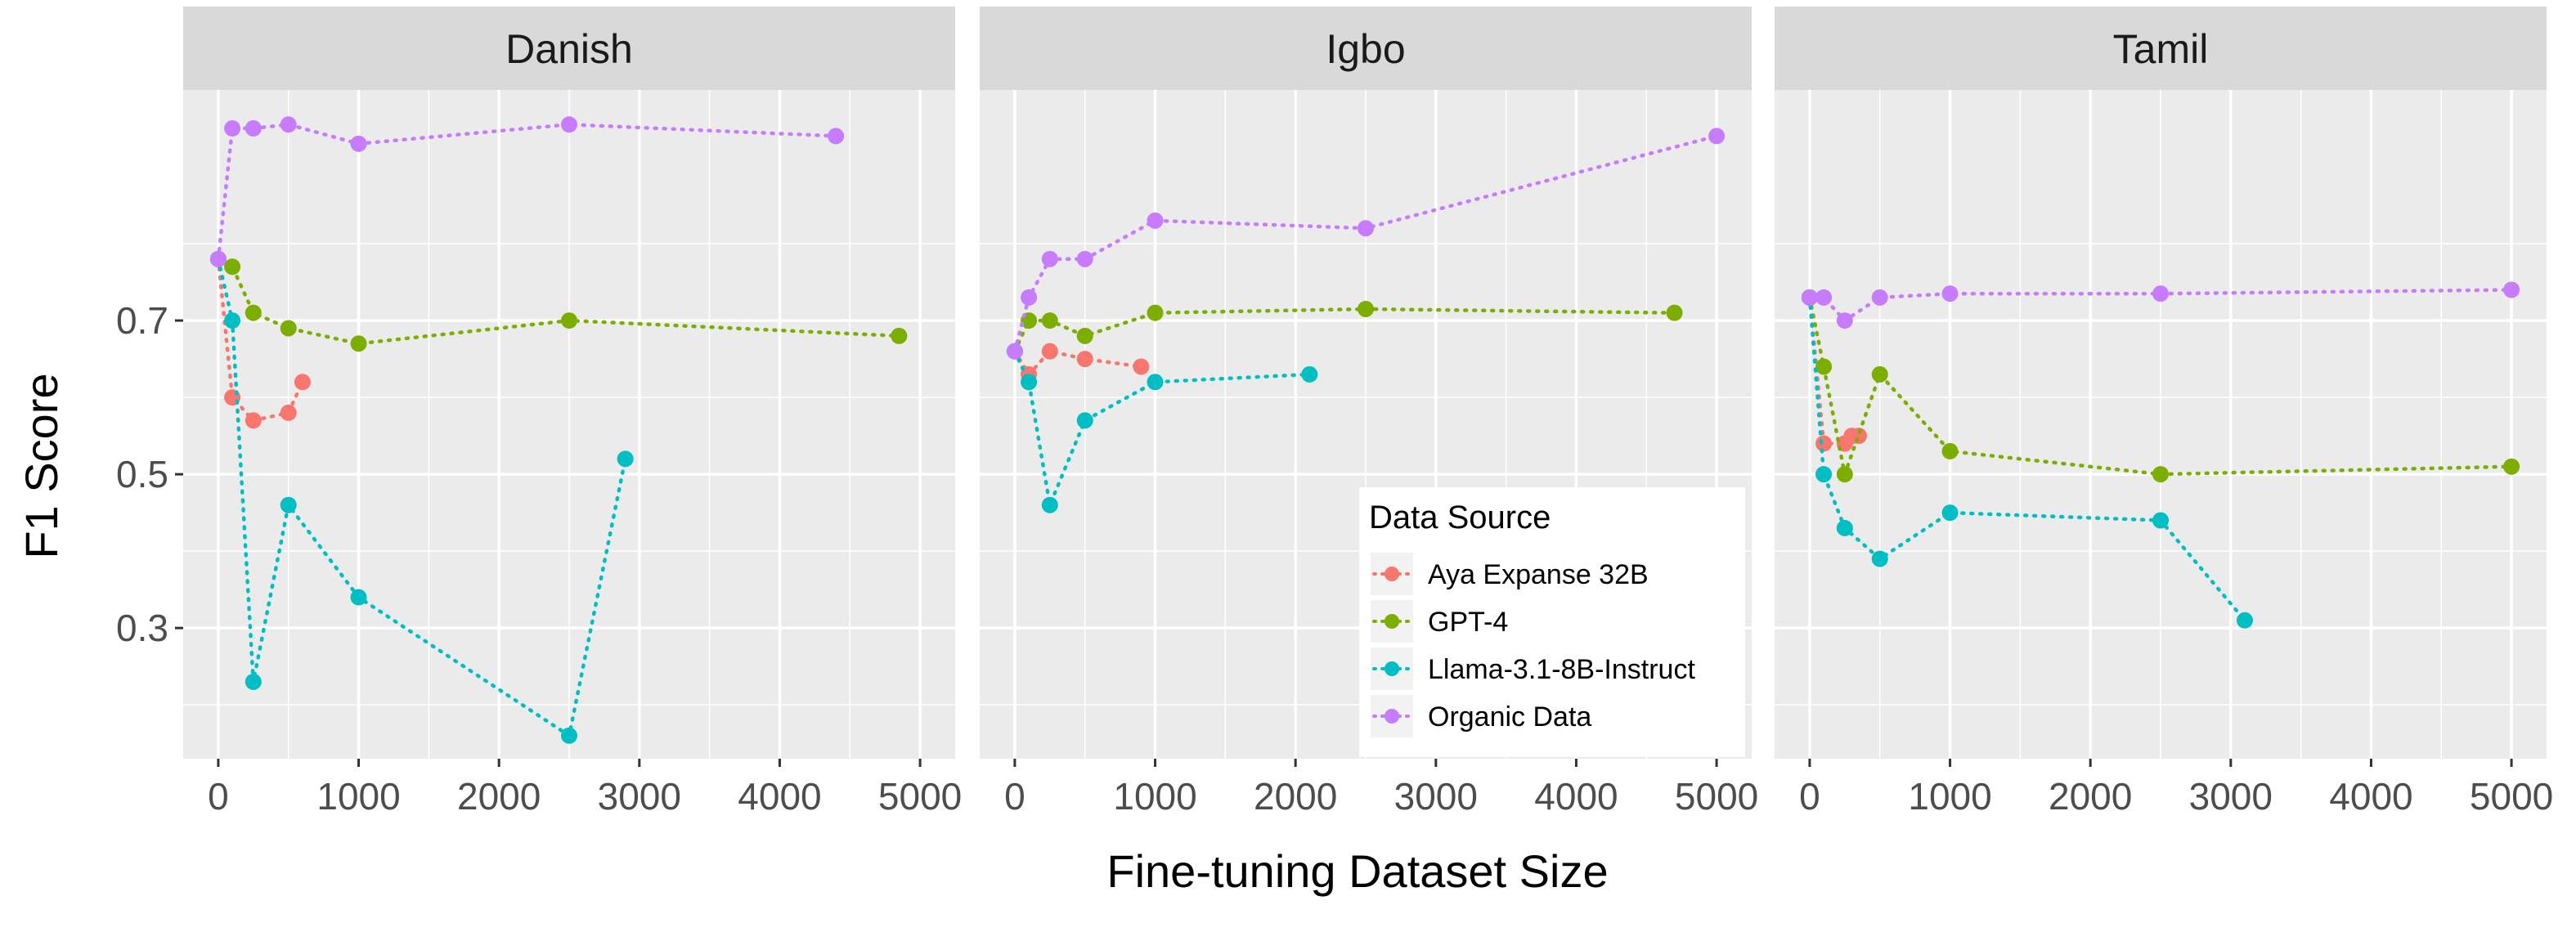 The image size is (2576, 941). What do you see at coordinates (41, 465) in the screenshot?
I see `y-axis-title: F1 Score` at bounding box center [41, 465].